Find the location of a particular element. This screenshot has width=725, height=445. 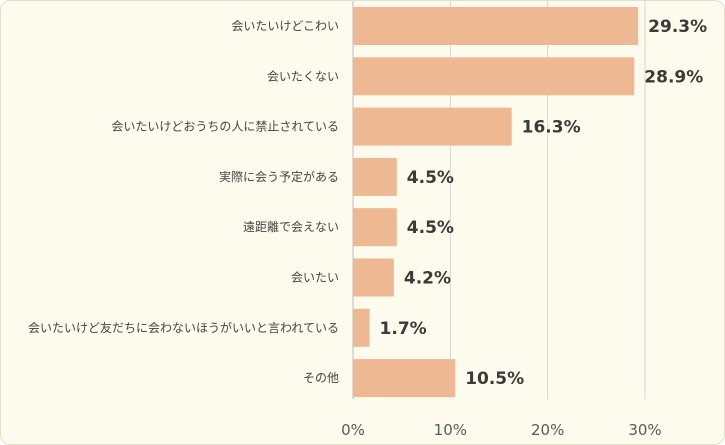

x-tick-label: 30% is located at coordinates (644, 430).